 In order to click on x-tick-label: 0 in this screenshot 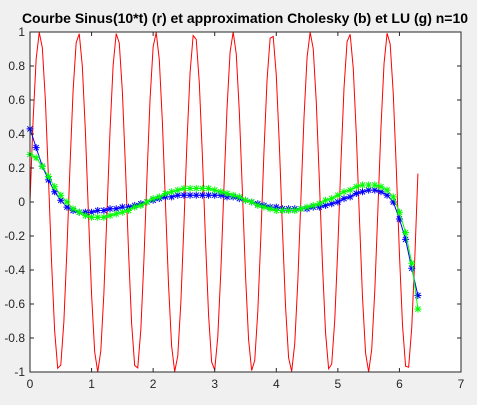, I will do `click(30, 384)`.